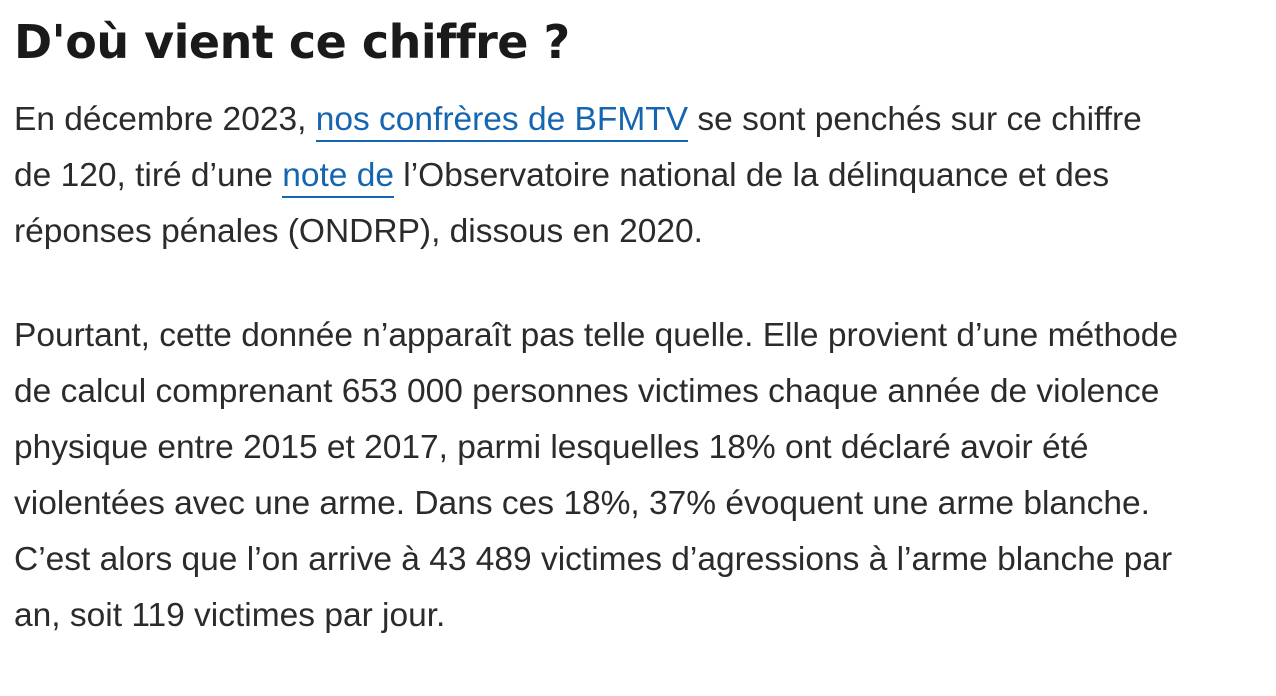 This screenshot has width=1276, height=696. I want to click on section-heading: D'où vient ce chiffre ?, so click(292, 42).